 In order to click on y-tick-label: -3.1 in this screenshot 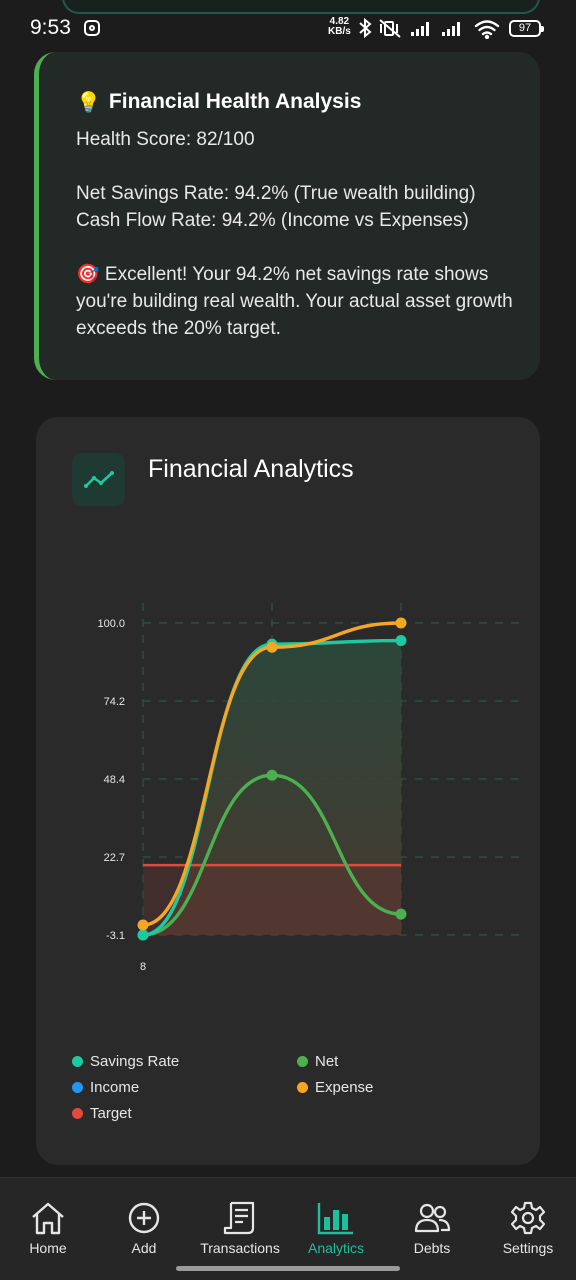, I will do `click(115, 936)`.